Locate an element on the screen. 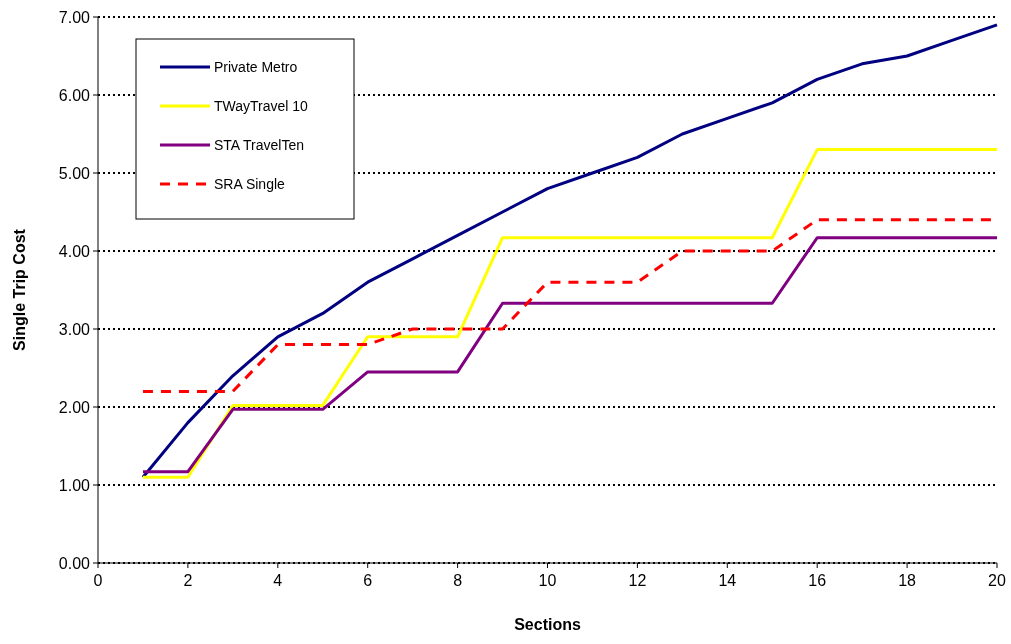 Image resolution: width=1011 pixels, height=644 pixels. x-tick-label: 6 is located at coordinates (368, 580).